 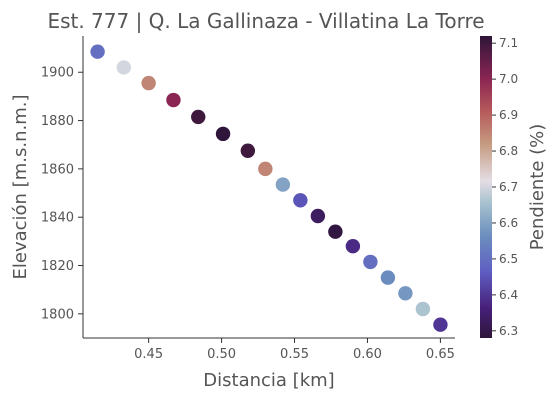 What do you see at coordinates (508, 151) in the screenshot?
I see `colorbar-tick-label: 6.8` at bounding box center [508, 151].